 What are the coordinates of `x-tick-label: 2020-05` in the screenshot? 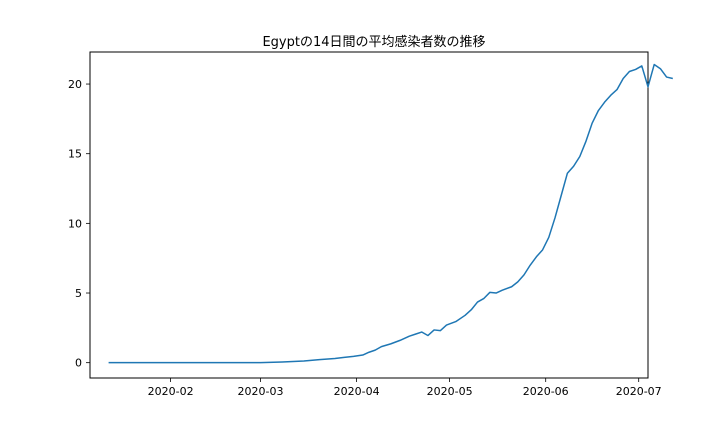 It's located at (450, 391).